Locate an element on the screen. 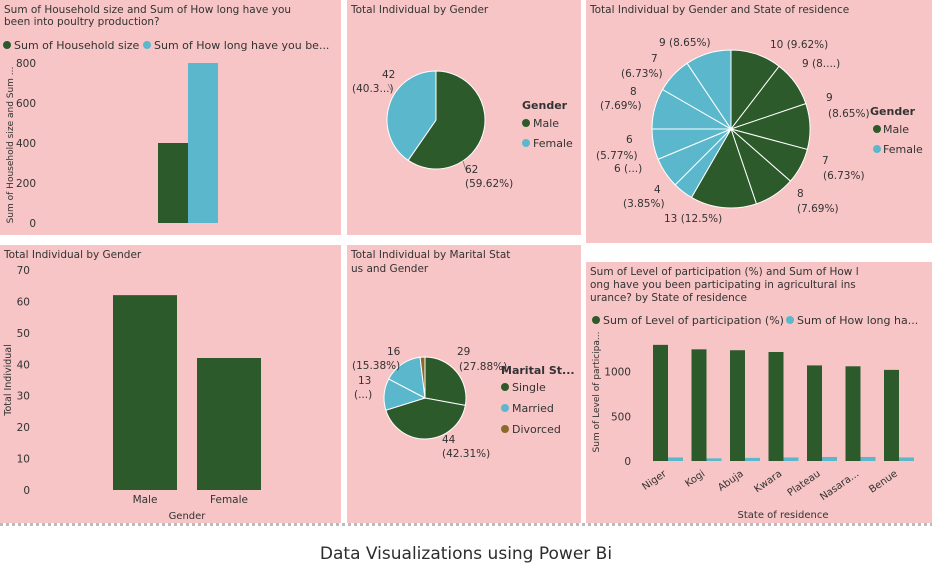  pie-data-label: 6 (...) is located at coordinates (628, 169).